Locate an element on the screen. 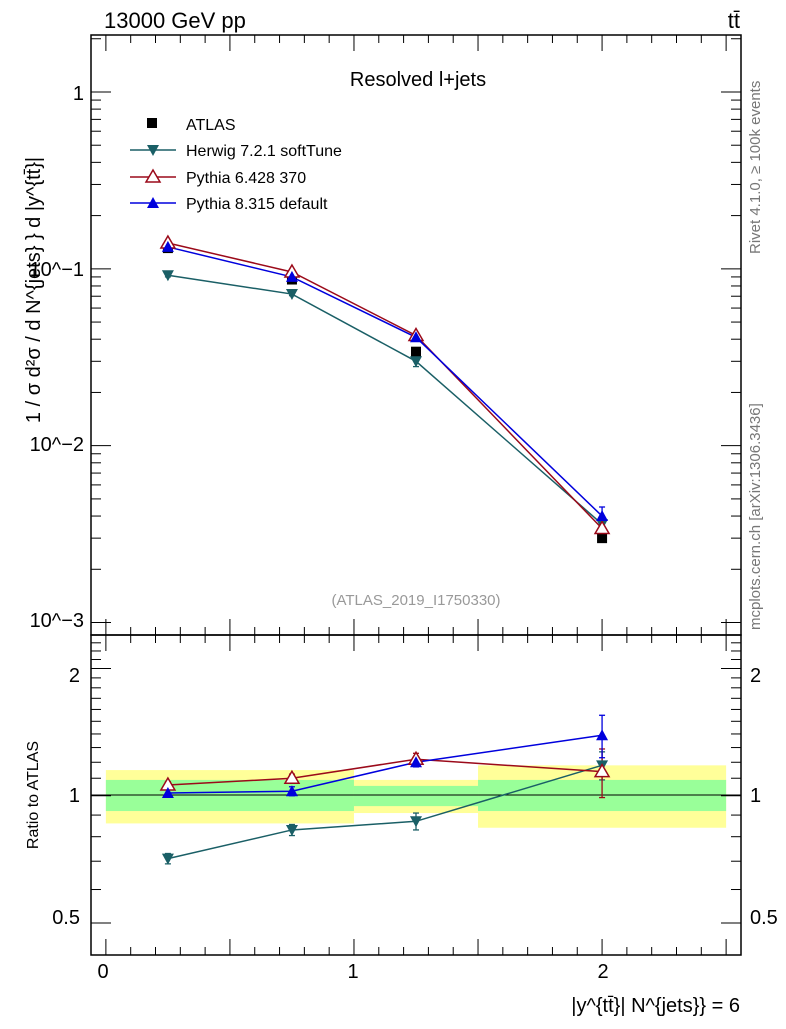 The width and height of the screenshot is (786, 1029). main-line-herwig is located at coordinates (385, 399).